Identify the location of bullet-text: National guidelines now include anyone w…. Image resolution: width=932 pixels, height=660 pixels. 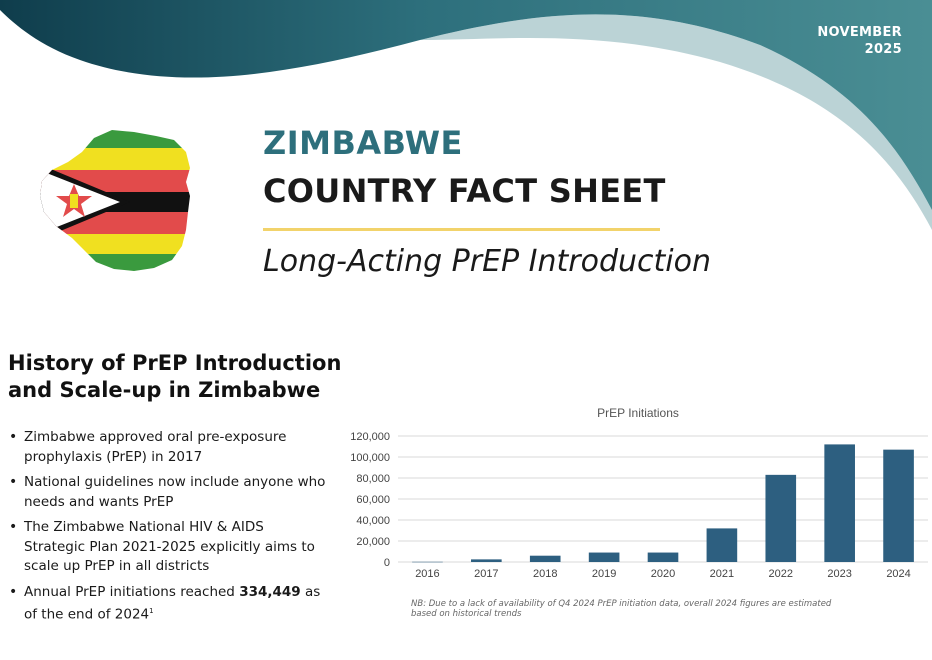
(175, 492).